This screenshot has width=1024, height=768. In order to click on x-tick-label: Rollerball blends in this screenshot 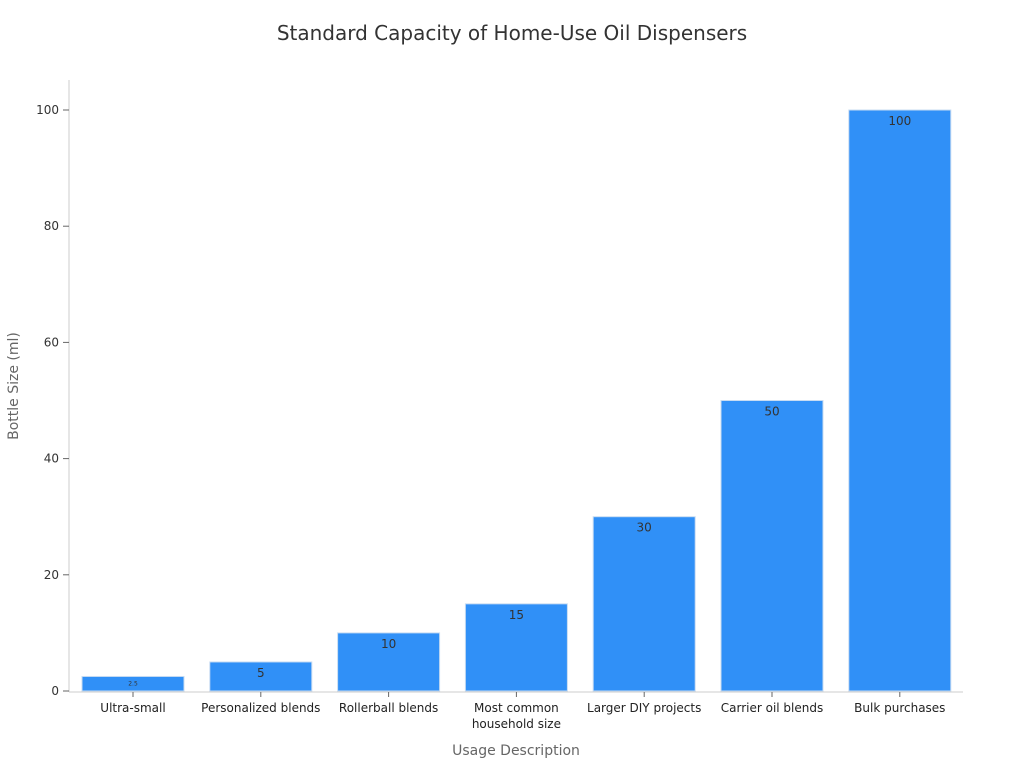, I will do `click(388, 708)`.